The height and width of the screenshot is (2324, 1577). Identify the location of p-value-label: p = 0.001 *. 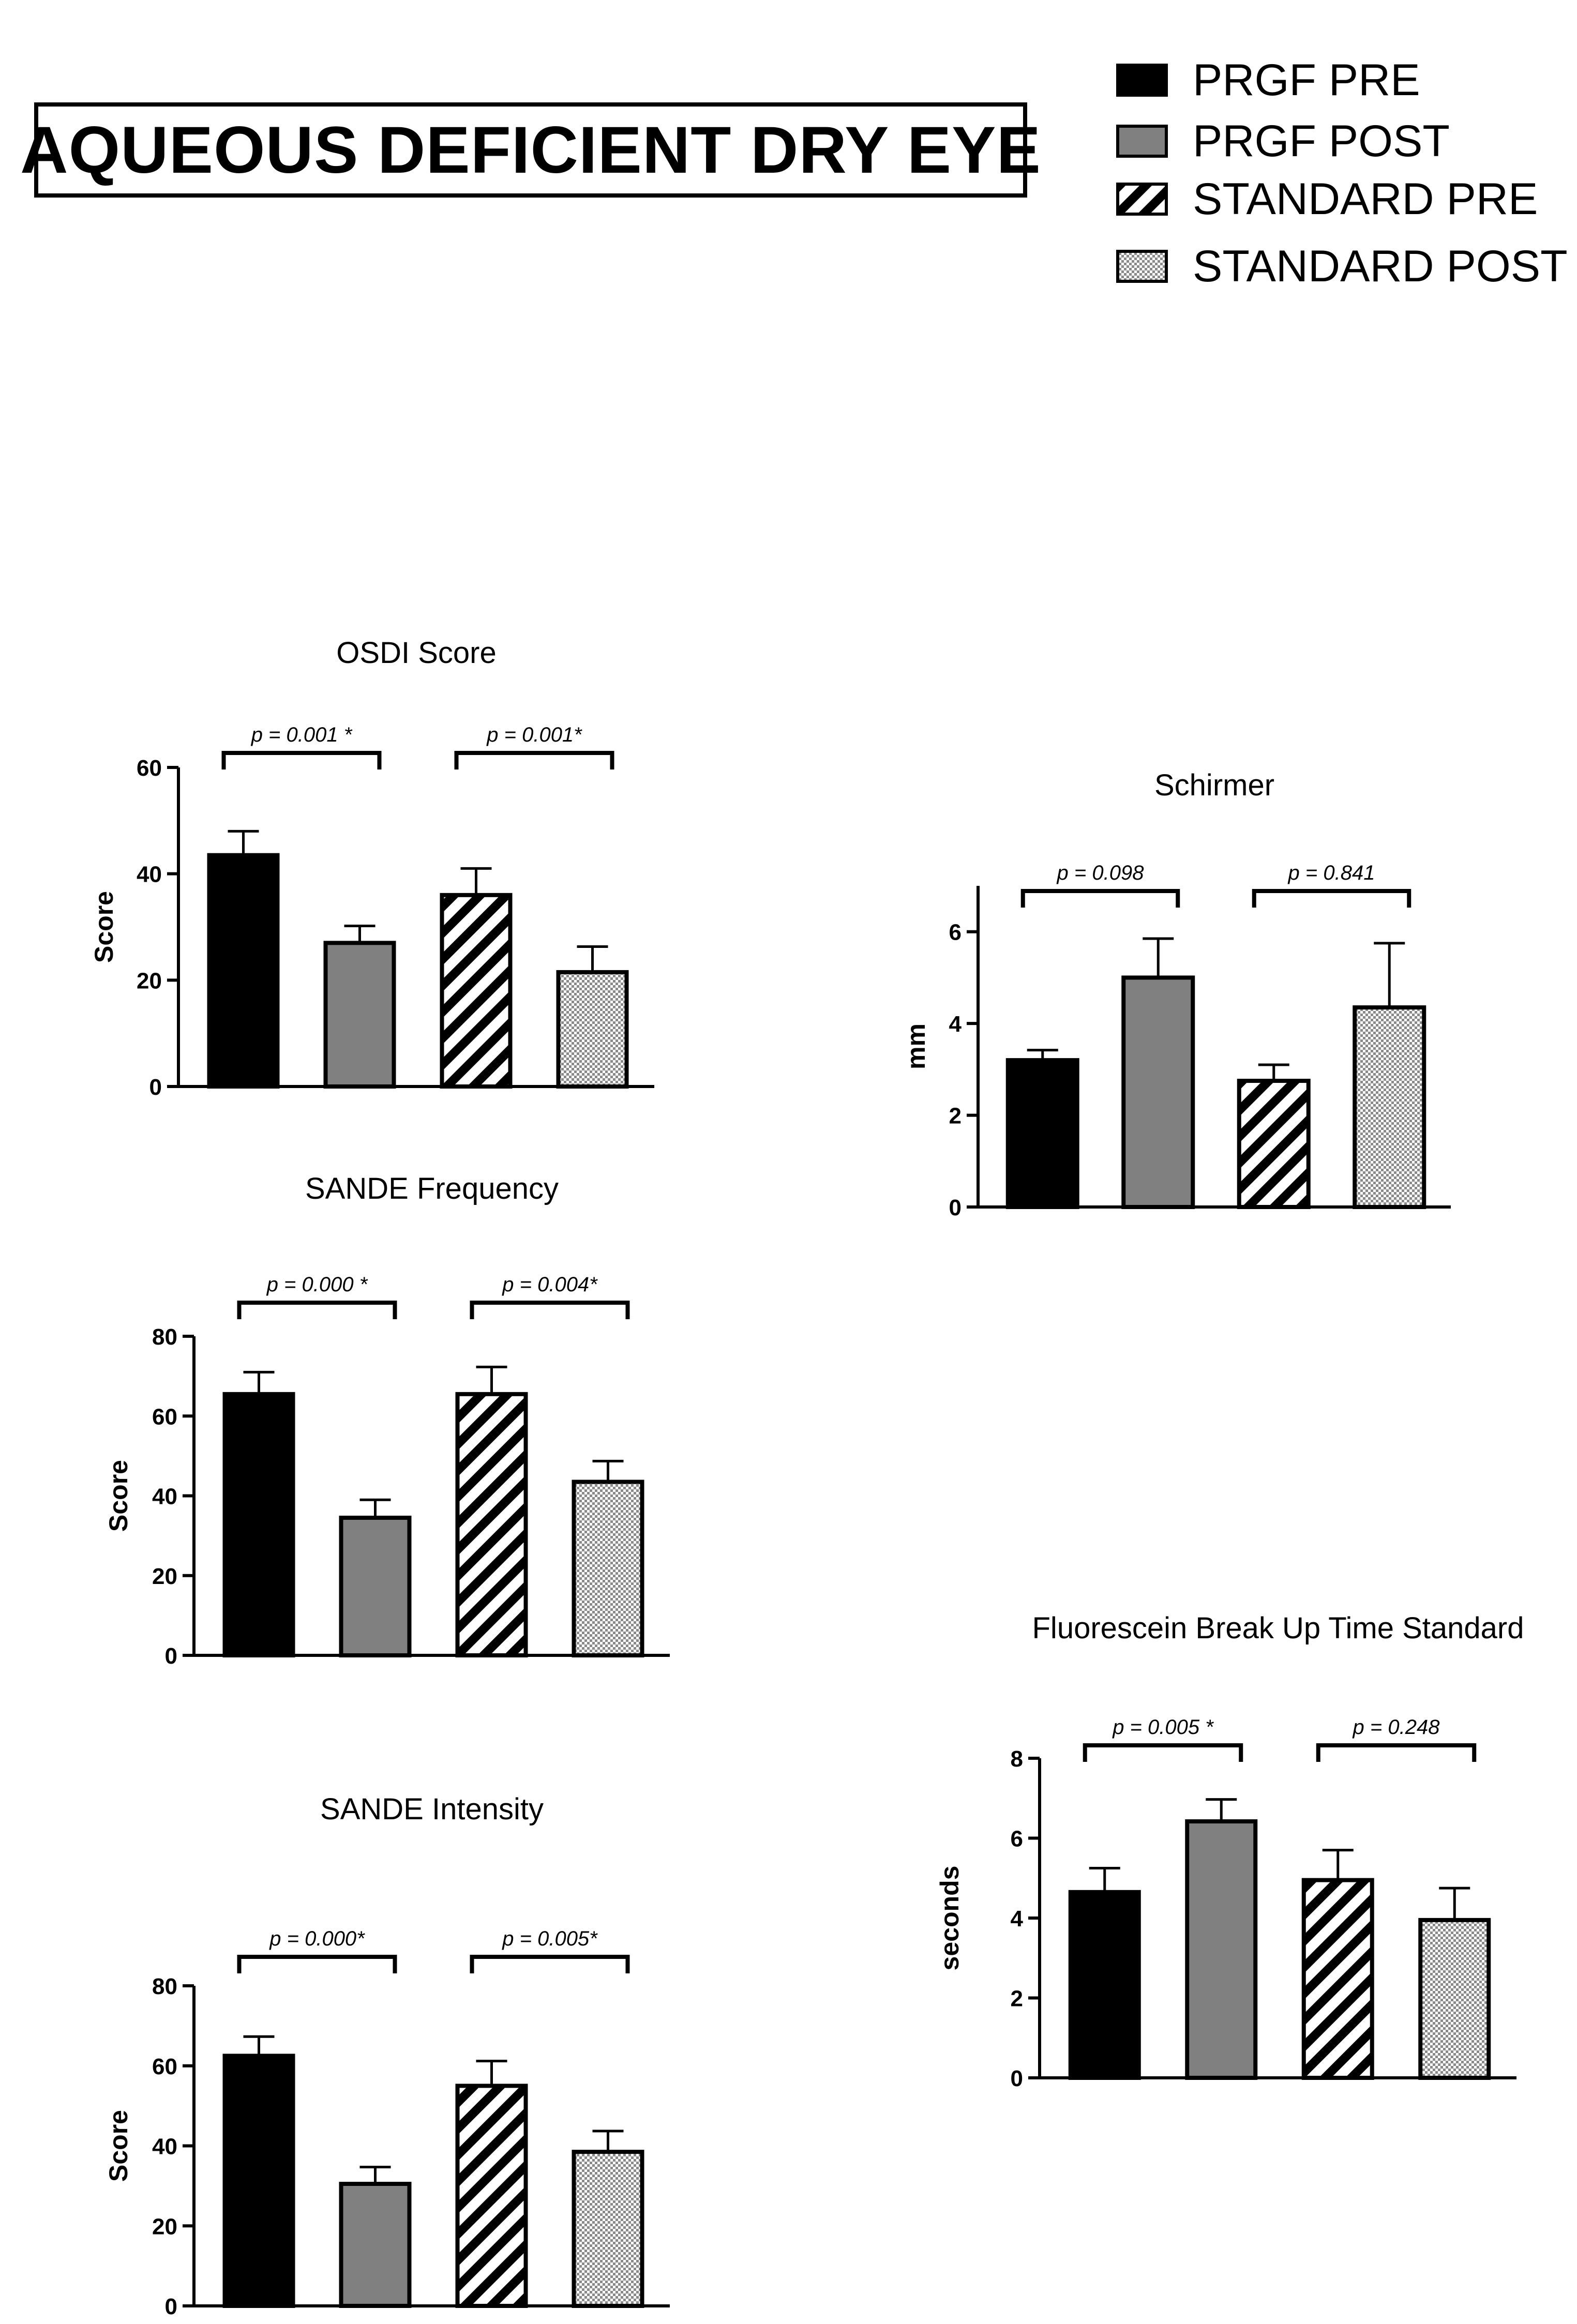
(302, 734).